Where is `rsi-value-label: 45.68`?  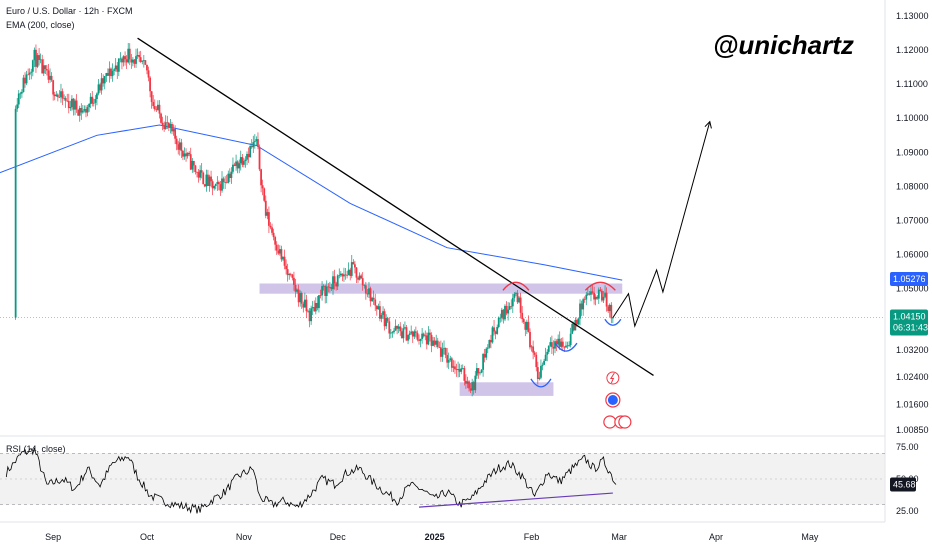
rsi-value-label: 45.68 is located at coordinates (904, 485).